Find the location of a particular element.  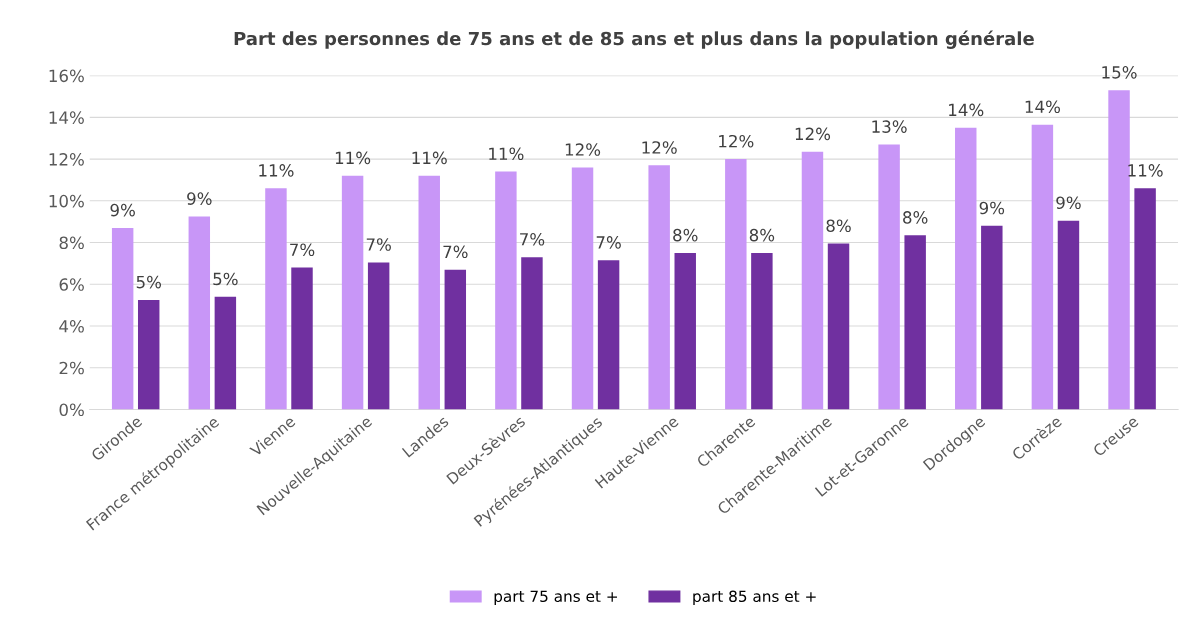

y-tick-label: 12% is located at coordinates (66, 159).